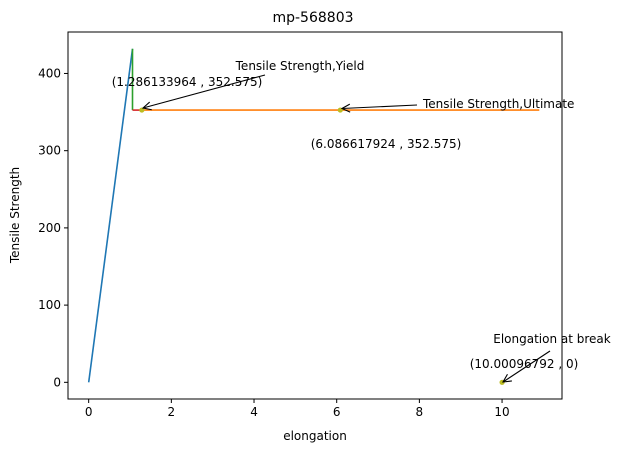  What do you see at coordinates (204, 91) in the screenshot?
I see `annotation-yield-arrow` at bounding box center [204, 91].